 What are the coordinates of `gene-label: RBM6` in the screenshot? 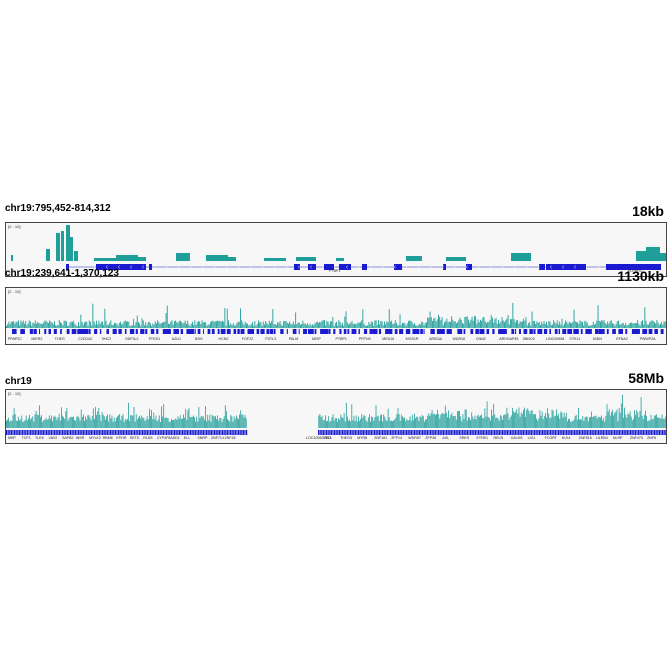 It's located at (107, 438).